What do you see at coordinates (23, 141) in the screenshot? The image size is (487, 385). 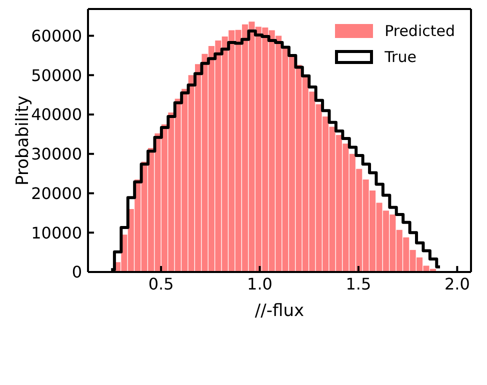 I see `y-axis-title: Probability` at bounding box center [23, 141].